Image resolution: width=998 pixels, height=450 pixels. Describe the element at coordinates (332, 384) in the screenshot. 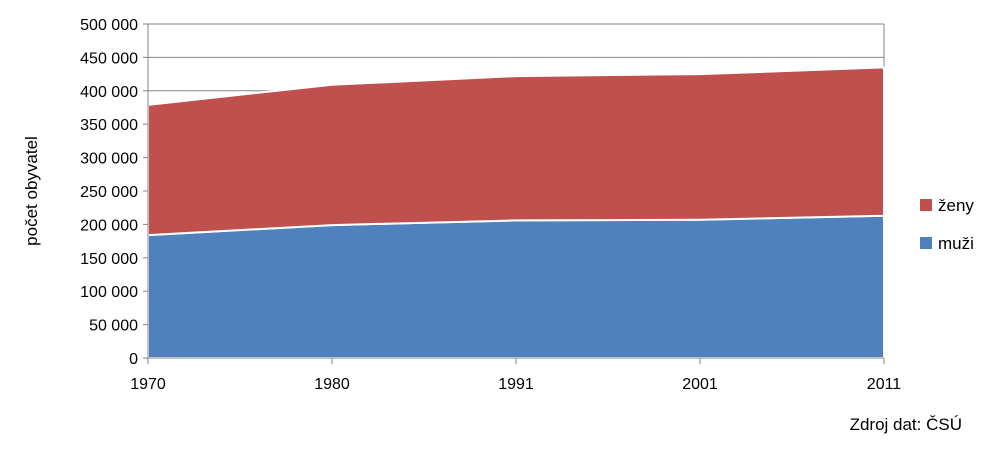

I see `x-tick-label: 1980` at that location.